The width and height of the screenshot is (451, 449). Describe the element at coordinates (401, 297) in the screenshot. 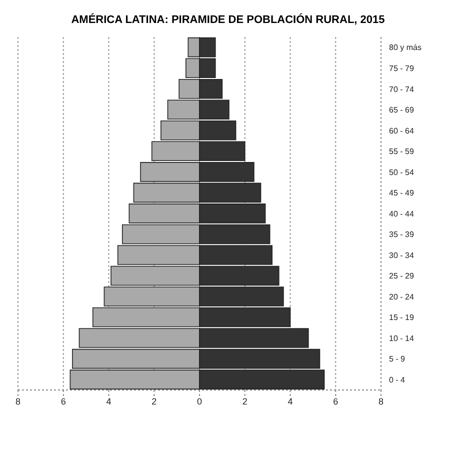

I see `y-tick-label: 20 - 24` at that location.